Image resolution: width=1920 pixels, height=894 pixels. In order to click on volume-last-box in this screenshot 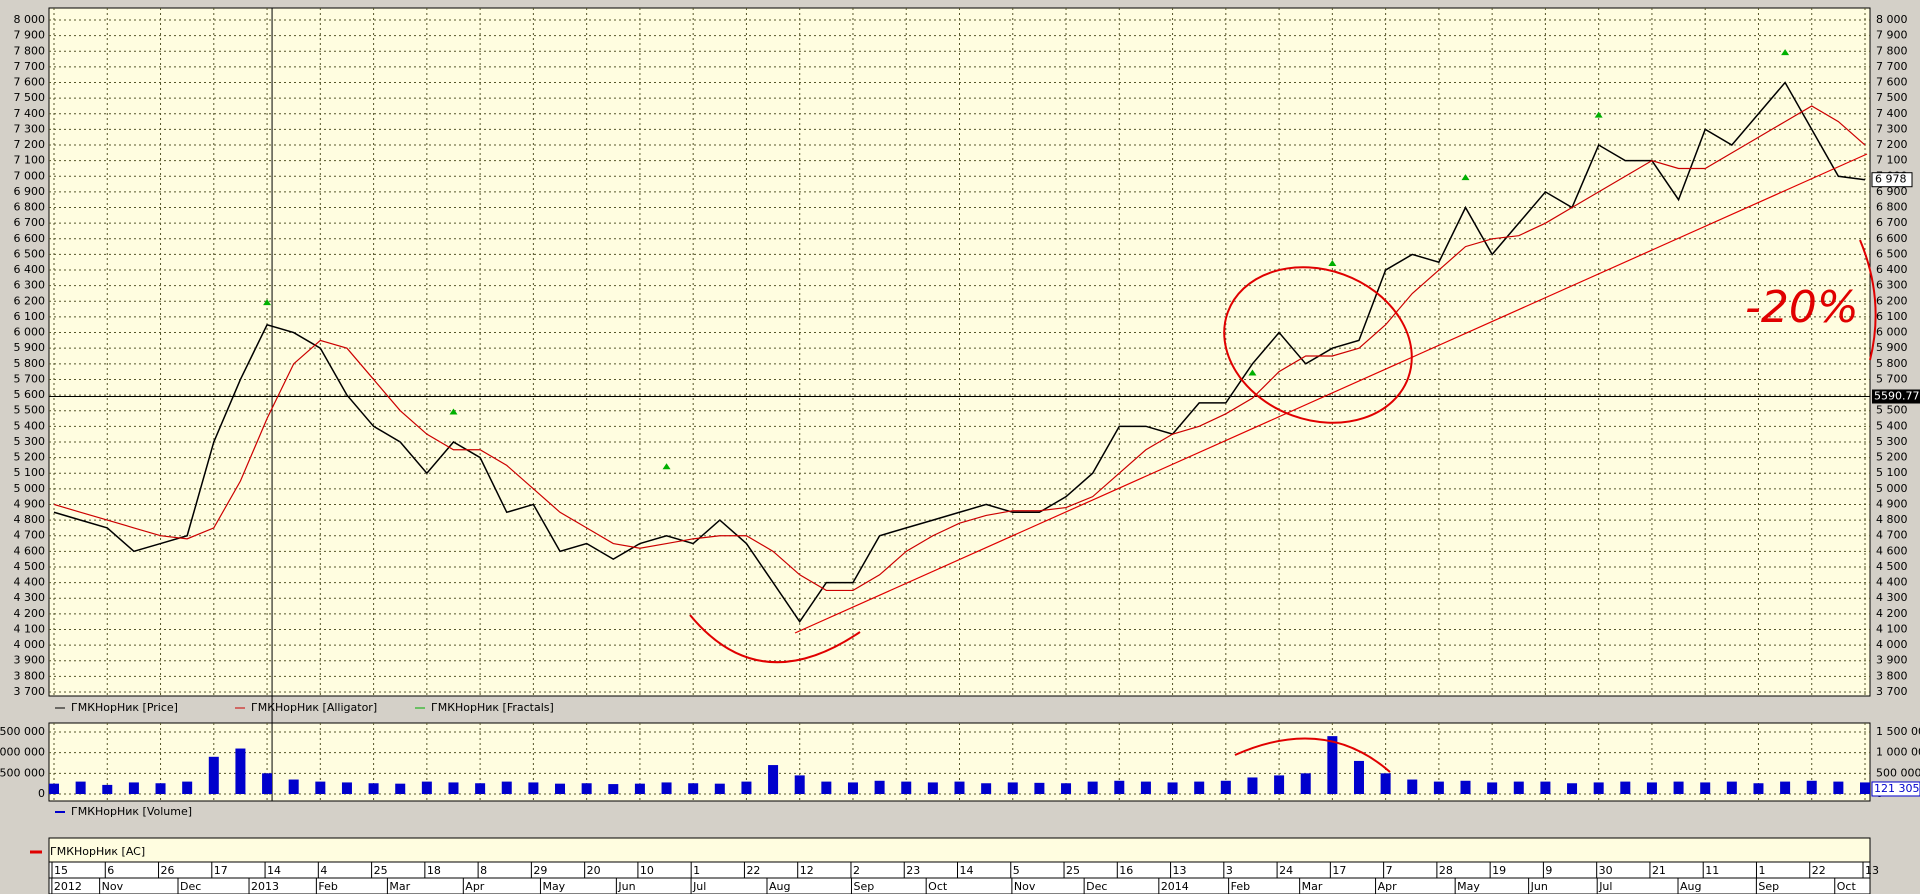, I will do `click(1895, 789)`.